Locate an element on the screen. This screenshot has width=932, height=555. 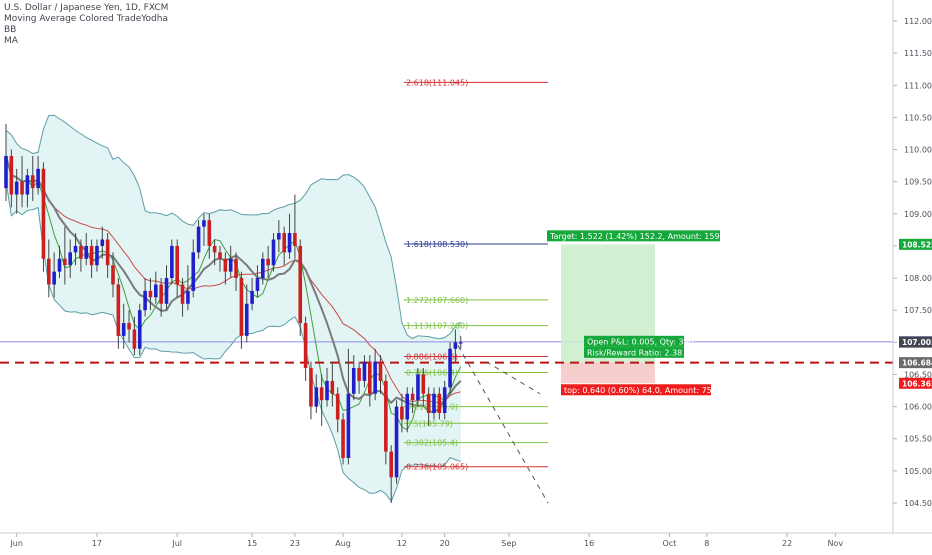
fib-level-label: 1.113(107.260) is located at coordinates (437, 326).